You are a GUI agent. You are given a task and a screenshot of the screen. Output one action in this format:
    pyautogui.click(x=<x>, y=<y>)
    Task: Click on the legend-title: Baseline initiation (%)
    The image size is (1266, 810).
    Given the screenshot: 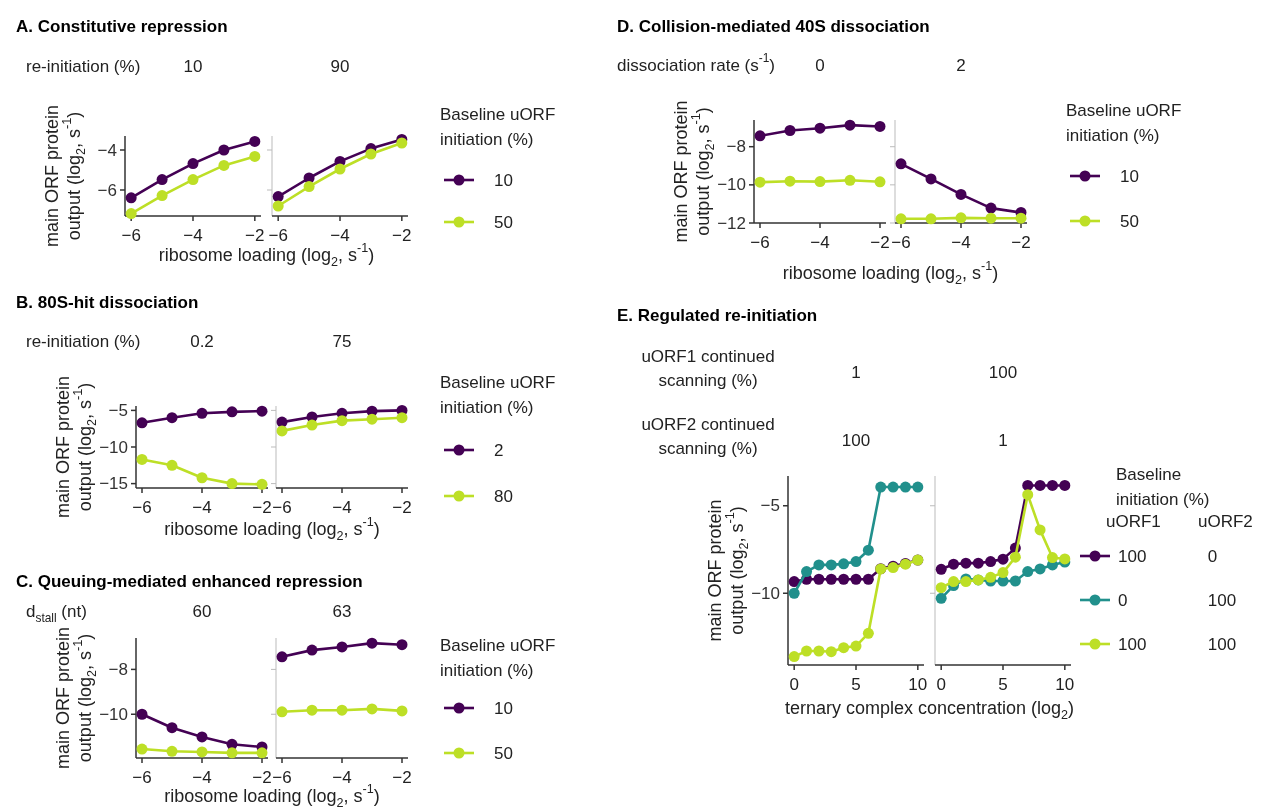 What is the action you would take?
    pyautogui.click(x=1163, y=486)
    